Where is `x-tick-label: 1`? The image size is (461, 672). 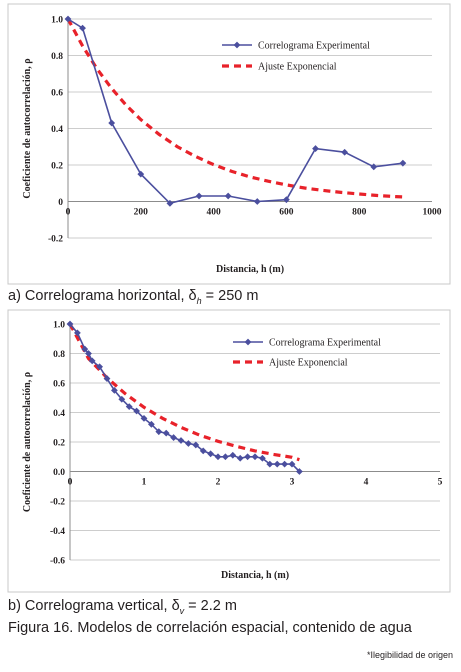
x-tick-label: 1 is located at coordinates (144, 483).